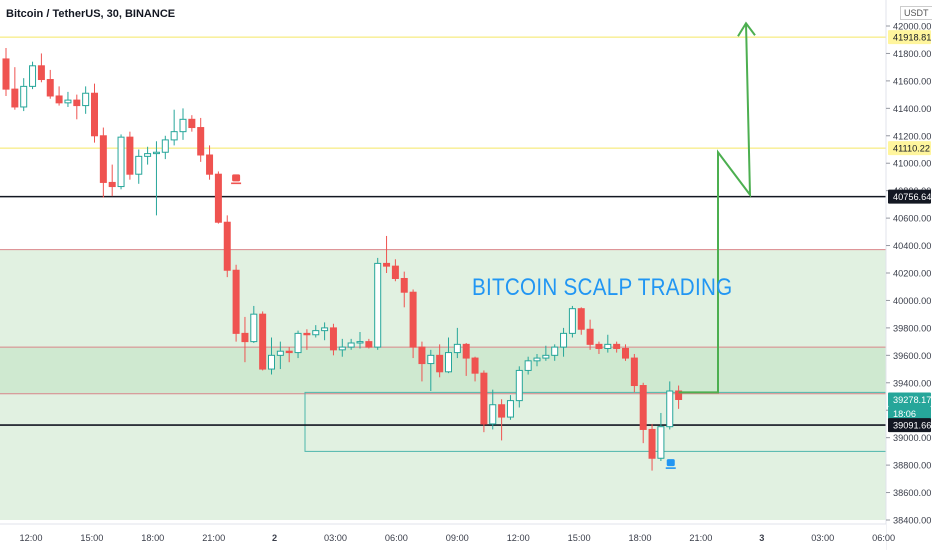  I want to click on y-tick-label: 38800.00, so click(912, 466).